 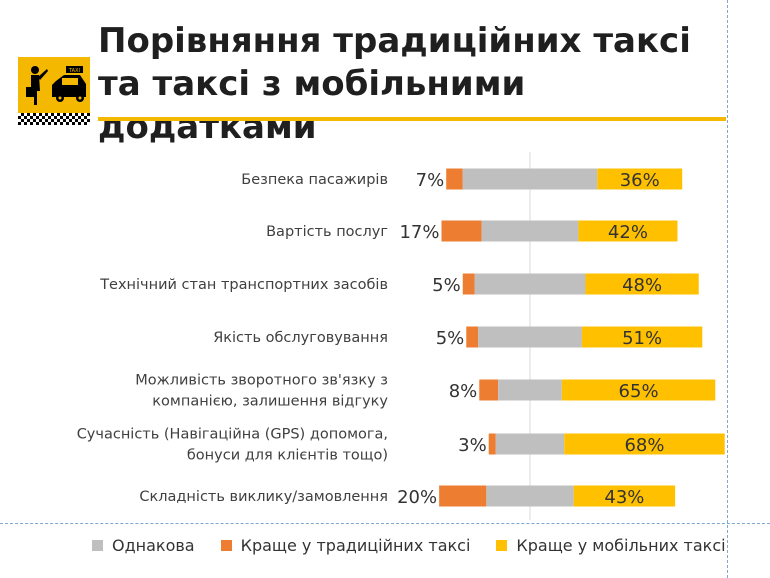 I want to click on category-label: Можливість зворотного зв'язку з, so click(x=261, y=381).